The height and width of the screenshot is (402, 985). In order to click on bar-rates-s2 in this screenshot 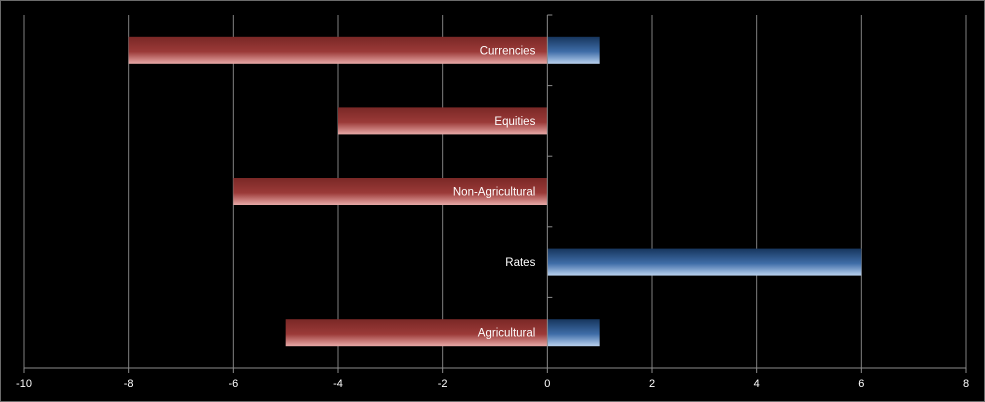, I will do `click(704, 262)`.